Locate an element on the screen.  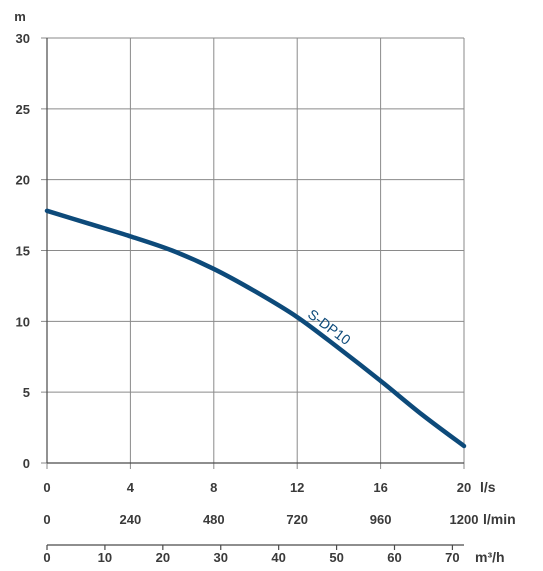
x-tick-label: 40 is located at coordinates (278, 557).